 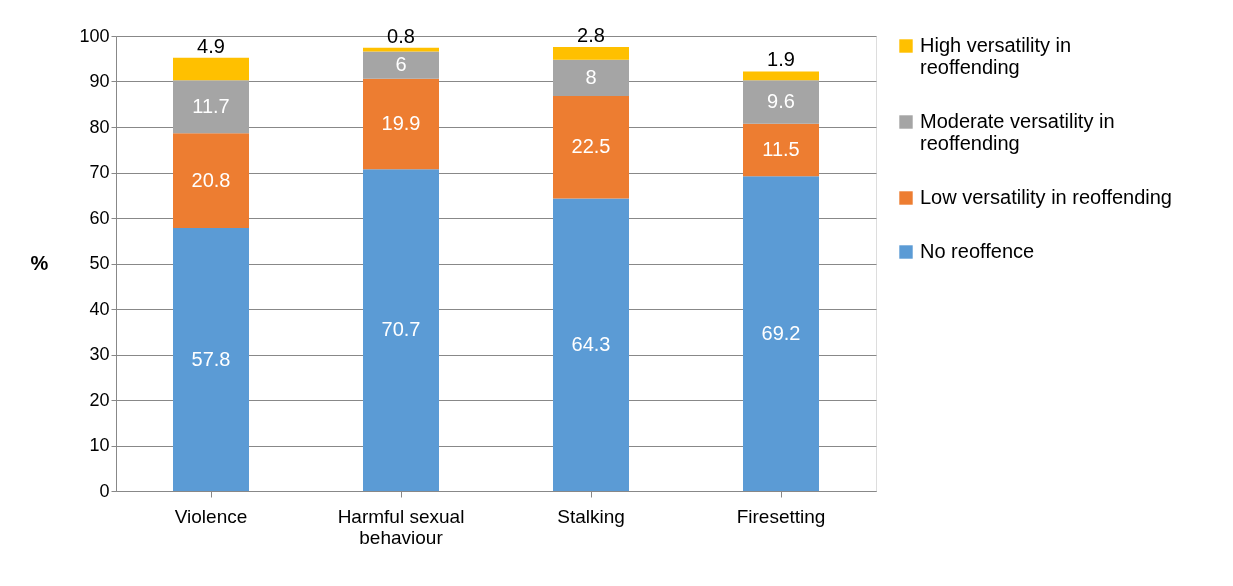 I want to click on y-tick-label: 100, so click(x=94, y=35).